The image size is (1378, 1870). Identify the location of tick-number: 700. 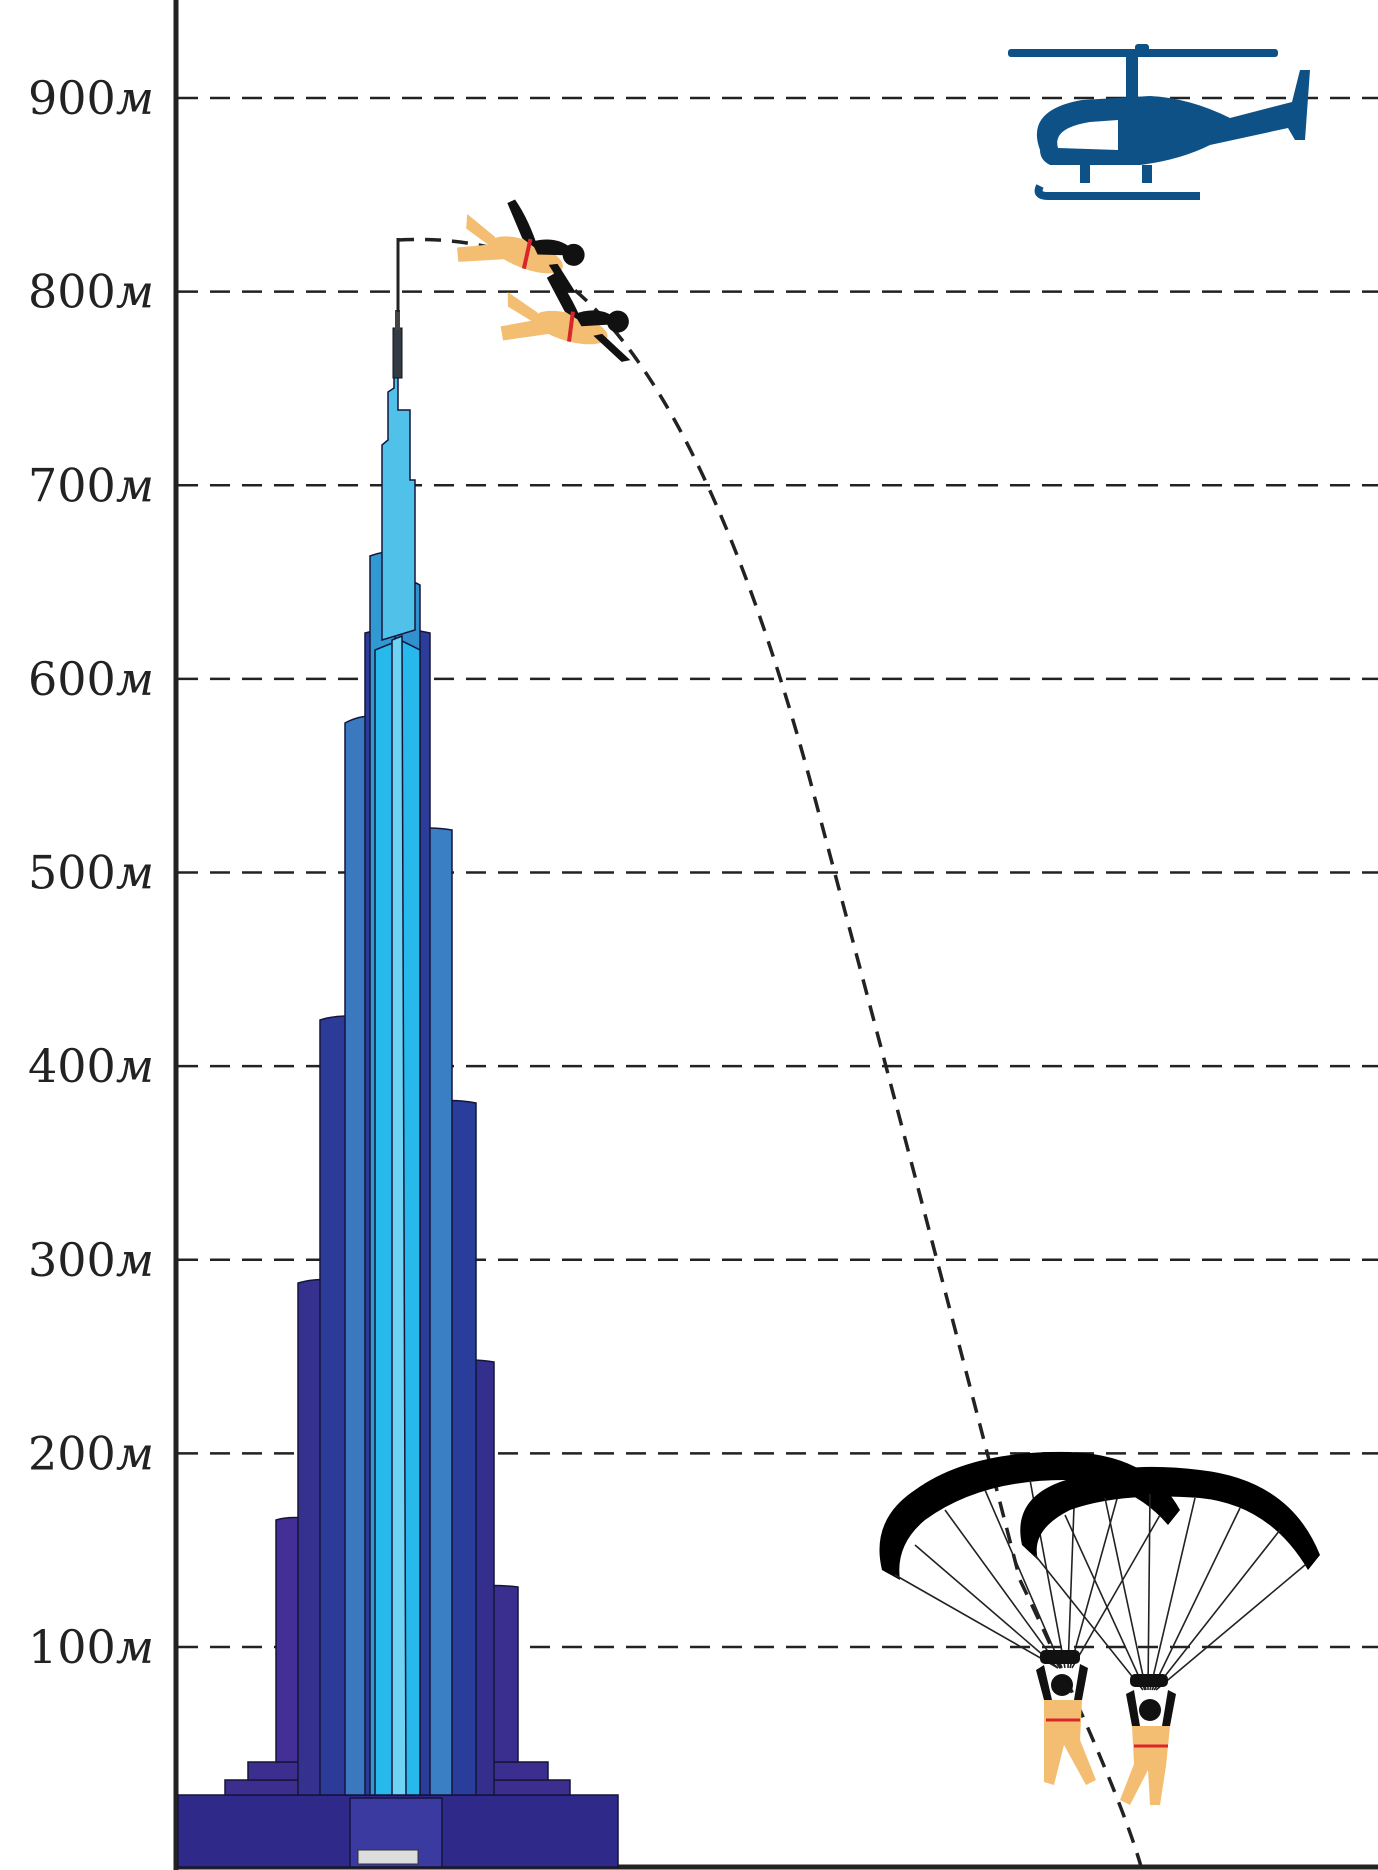
(72, 485).